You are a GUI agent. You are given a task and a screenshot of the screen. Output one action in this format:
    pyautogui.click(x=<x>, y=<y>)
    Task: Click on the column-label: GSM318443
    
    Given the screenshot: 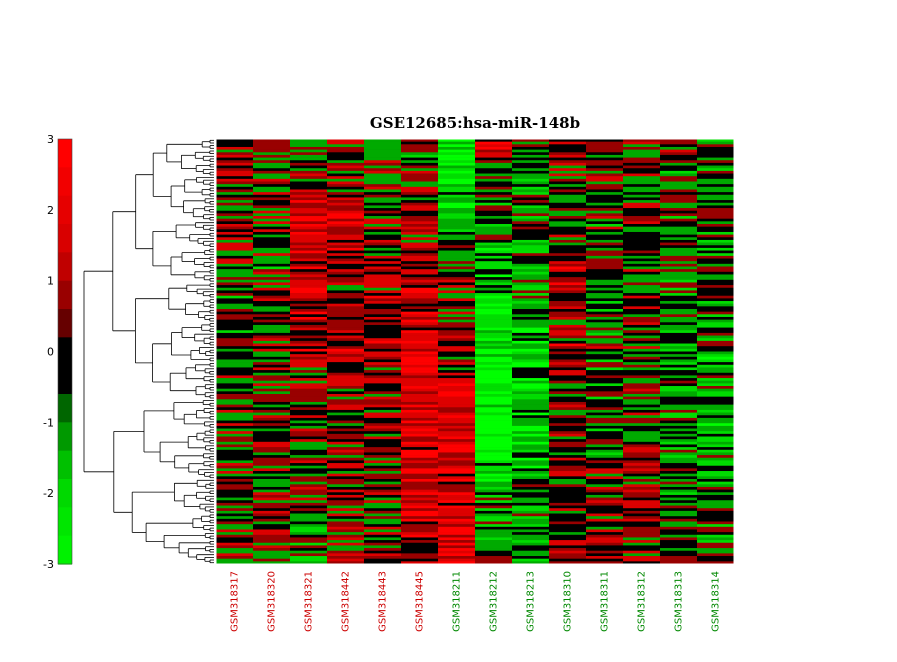 What is the action you would take?
    pyautogui.click(x=383, y=601)
    